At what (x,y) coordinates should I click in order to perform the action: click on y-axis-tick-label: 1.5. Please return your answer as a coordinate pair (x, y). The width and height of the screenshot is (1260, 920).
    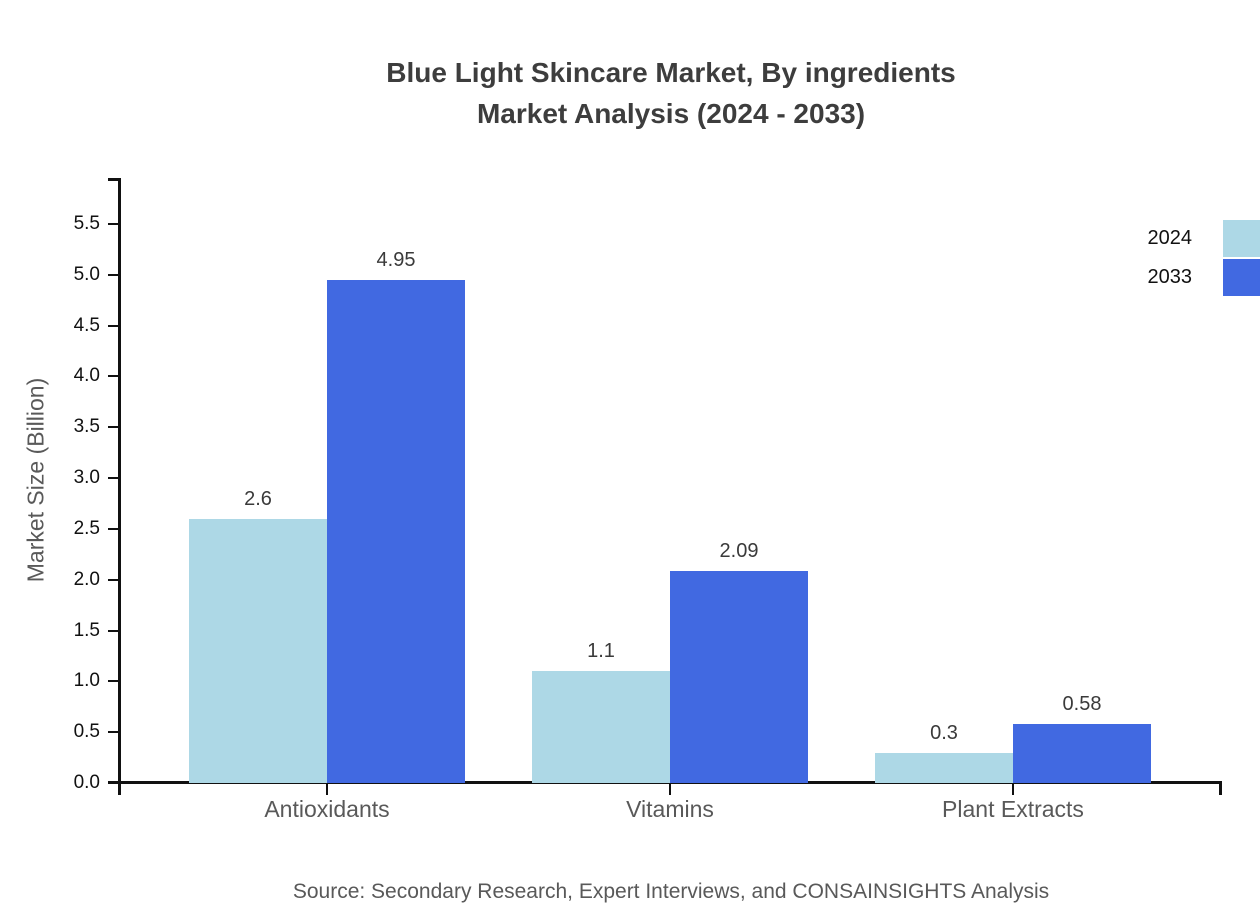
    Looking at the image, I should click on (86, 630).